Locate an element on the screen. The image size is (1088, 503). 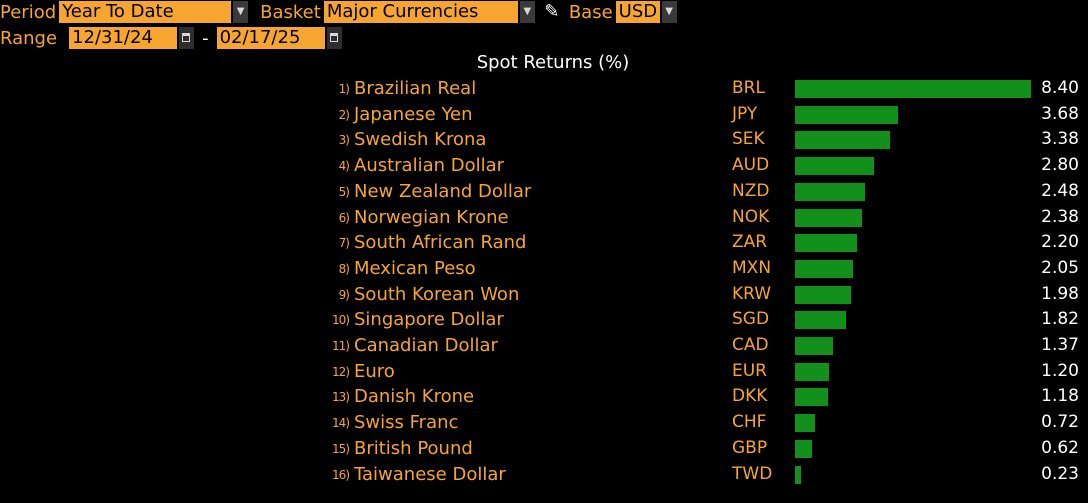
return-value: 2.80 is located at coordinates (1060, 165).